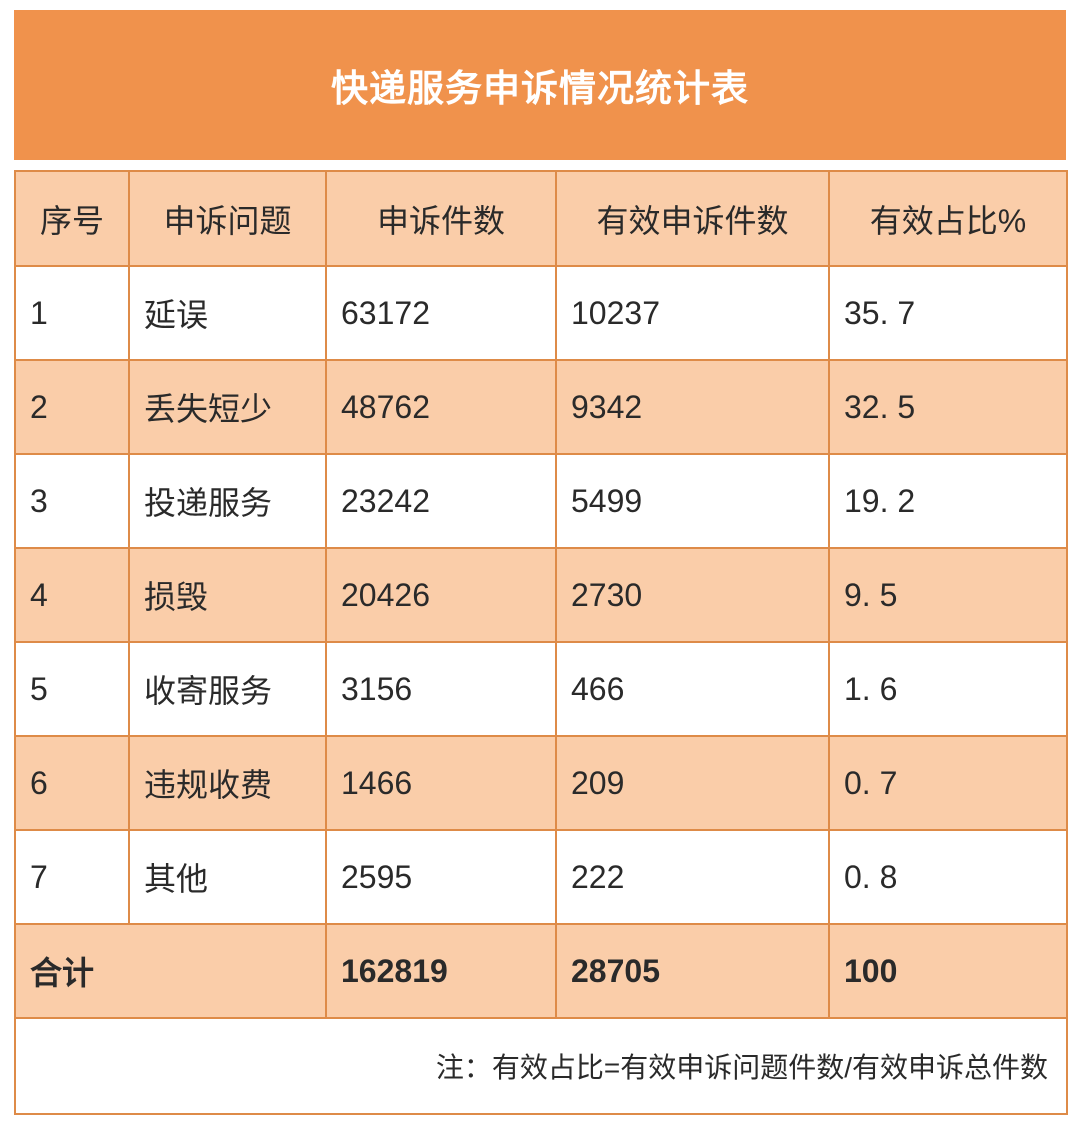  Describe the element at coordinates (441, 407) in the screenshot. I see `cell-count: 48762` at that location.